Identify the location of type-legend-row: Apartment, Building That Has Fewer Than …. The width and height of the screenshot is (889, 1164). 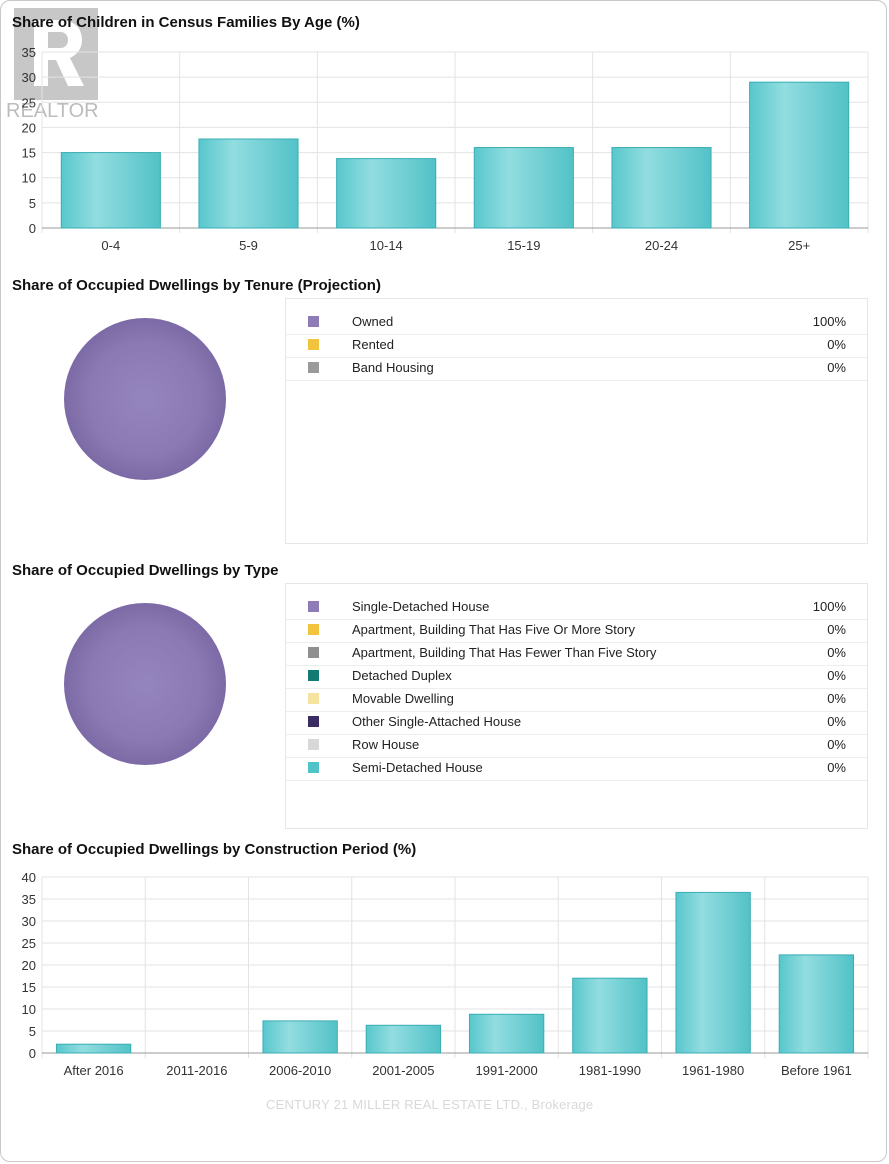
(576, 654).